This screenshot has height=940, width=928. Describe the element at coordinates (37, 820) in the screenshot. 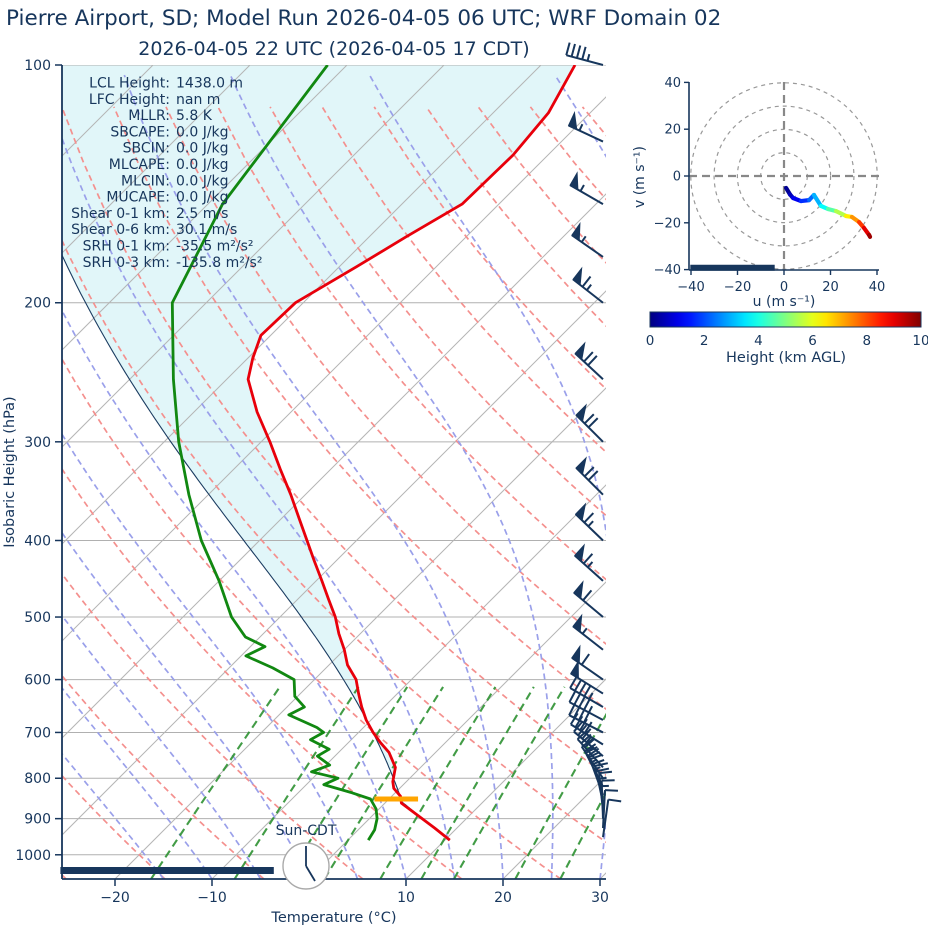

I see `pressure-tick-label: 900` at that location.